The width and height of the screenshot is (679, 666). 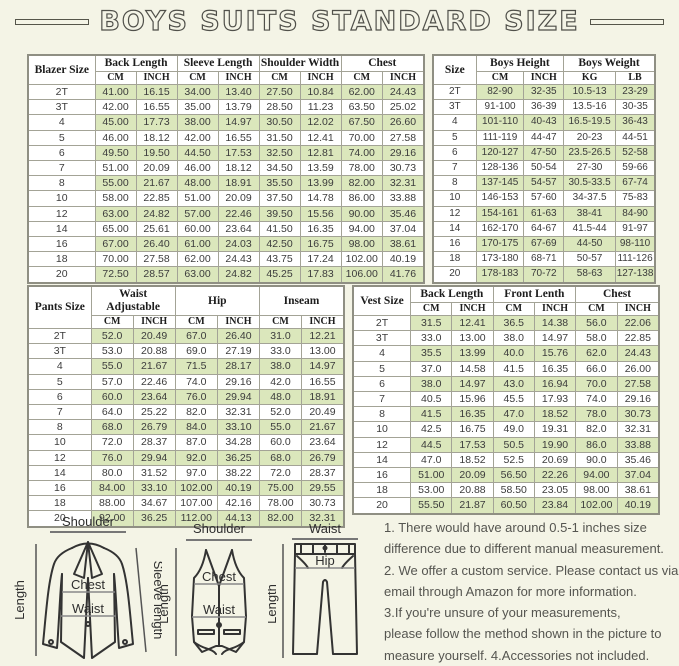 What do you see at coordinates (115, 229) in the screenshot?
I see `value-cell: 65.00` at bounding box center [115, 229].